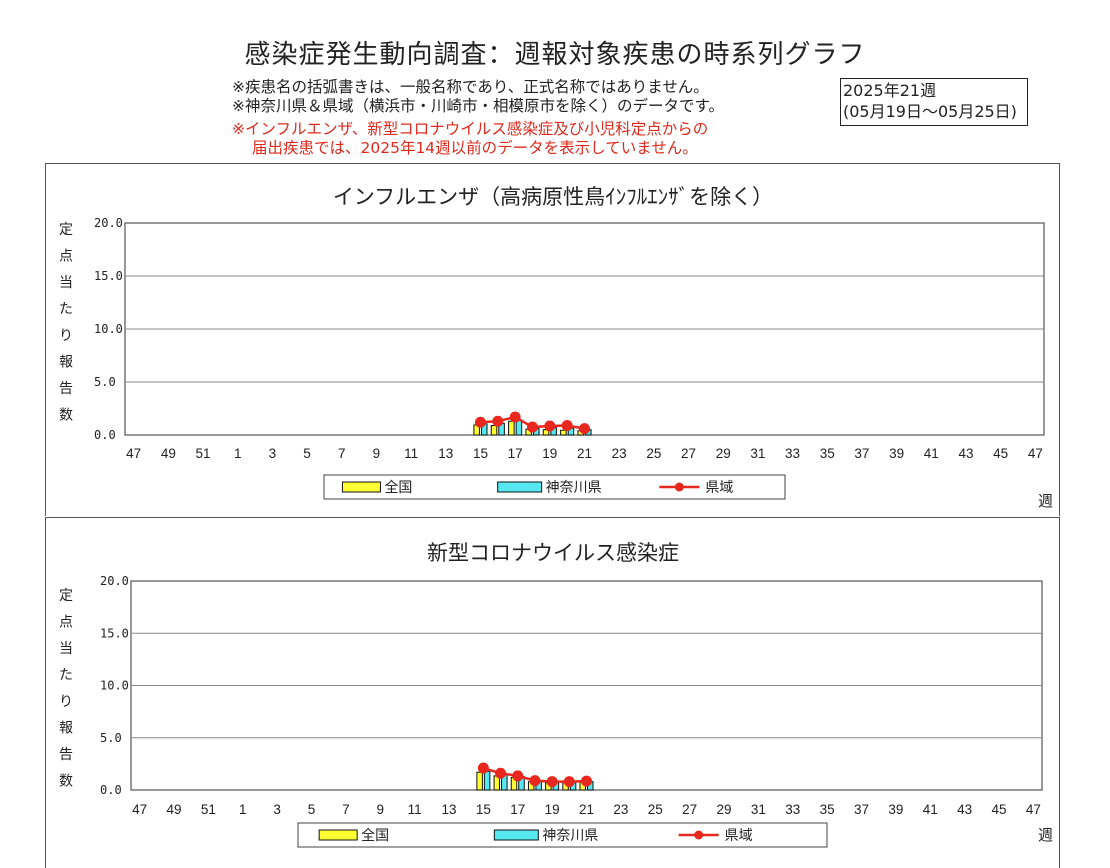 This screenshot has width=1110, height=868. Describe the element at coordinates (361, 487) in the screenshot. I see `legend-swatch-national` at that location.